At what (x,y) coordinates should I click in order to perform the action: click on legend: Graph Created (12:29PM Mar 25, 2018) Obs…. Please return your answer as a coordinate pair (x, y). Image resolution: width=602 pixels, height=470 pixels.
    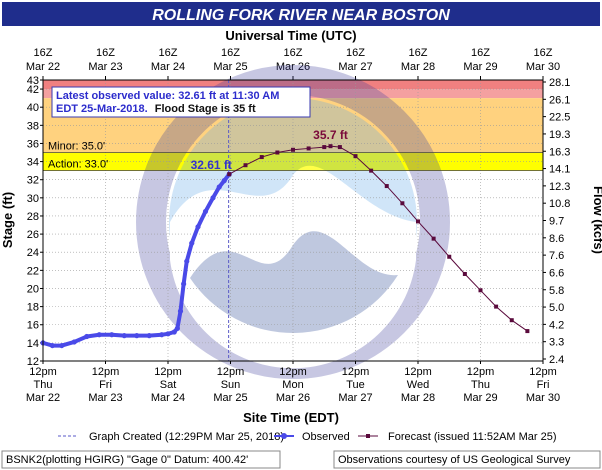
    Looking at the image, I should click on (307, 437).